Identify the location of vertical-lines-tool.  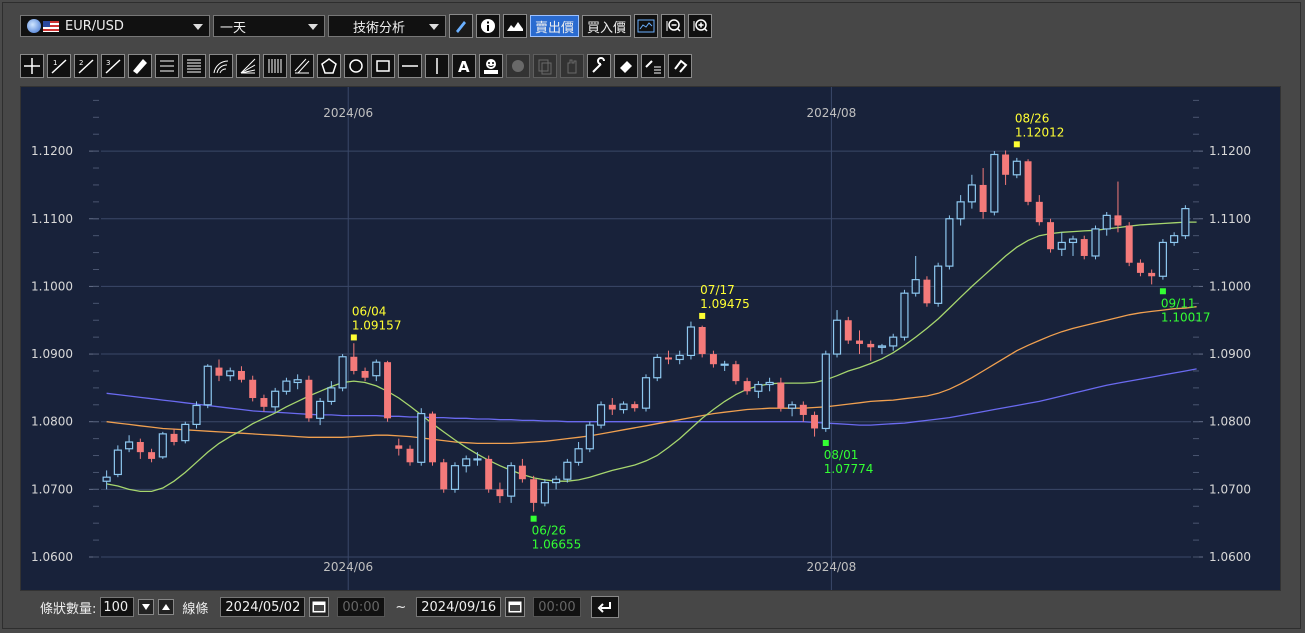
(275, 66).